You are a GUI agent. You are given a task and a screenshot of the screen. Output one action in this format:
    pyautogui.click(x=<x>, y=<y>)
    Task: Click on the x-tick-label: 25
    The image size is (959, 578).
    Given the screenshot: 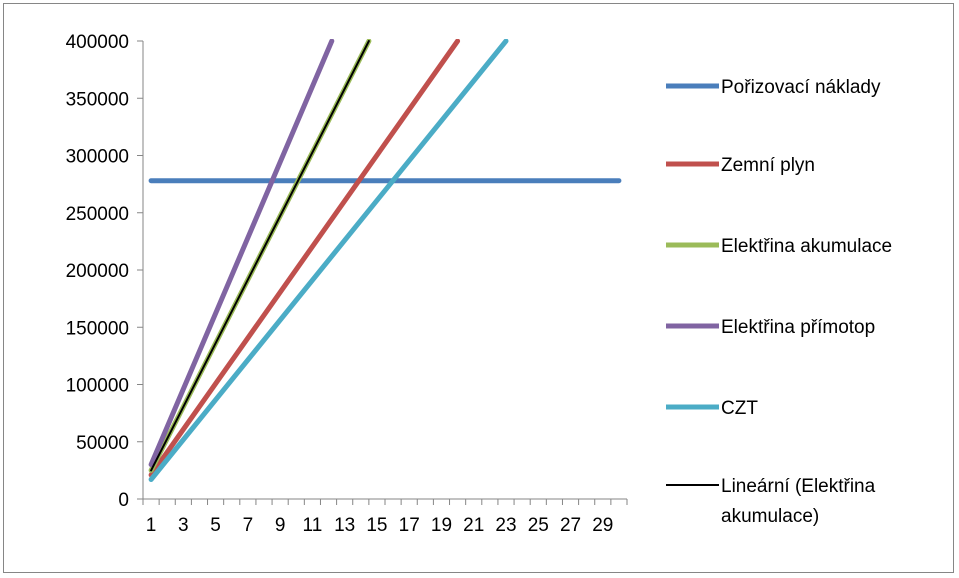 What is the action you would take?
    pyautogui.click(x=538, y=525)
    